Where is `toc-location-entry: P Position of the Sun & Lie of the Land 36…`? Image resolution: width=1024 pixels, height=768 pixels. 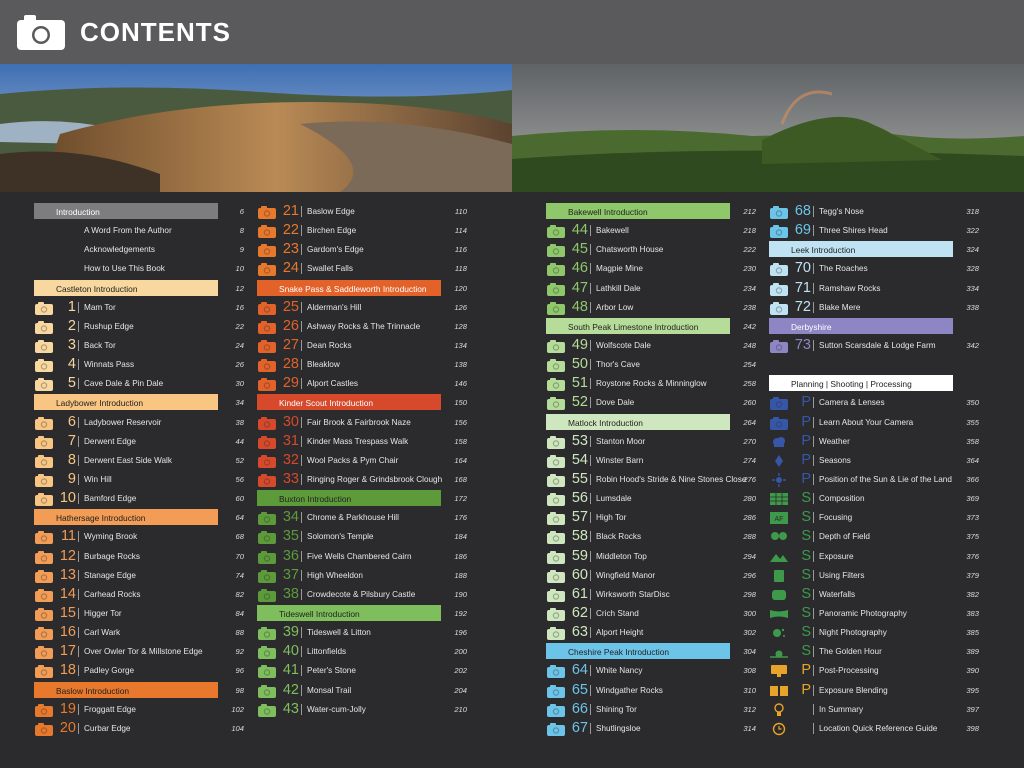
toc-location-entry: P Position of the Sun & Lie of the Land 36… is located at coordinates (874, 479).